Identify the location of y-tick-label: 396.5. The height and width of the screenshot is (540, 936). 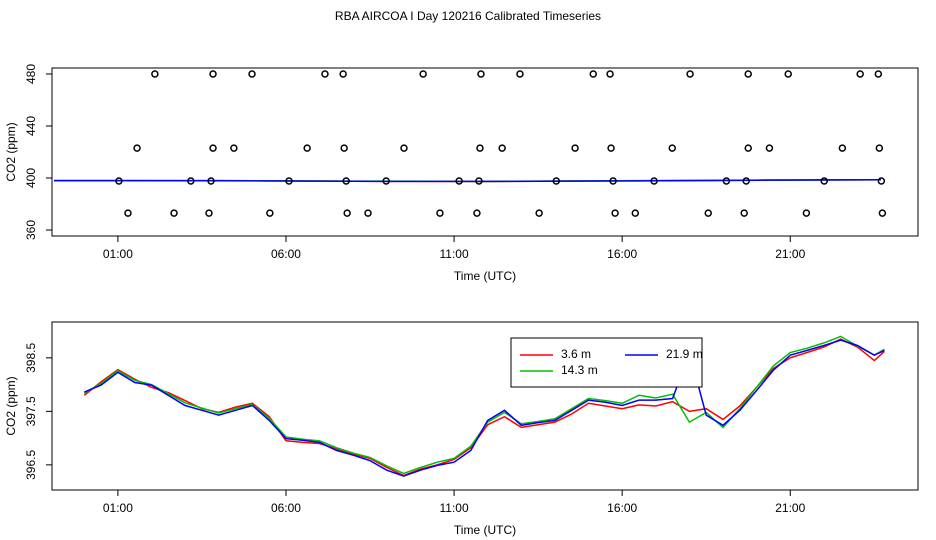
(31, 465).